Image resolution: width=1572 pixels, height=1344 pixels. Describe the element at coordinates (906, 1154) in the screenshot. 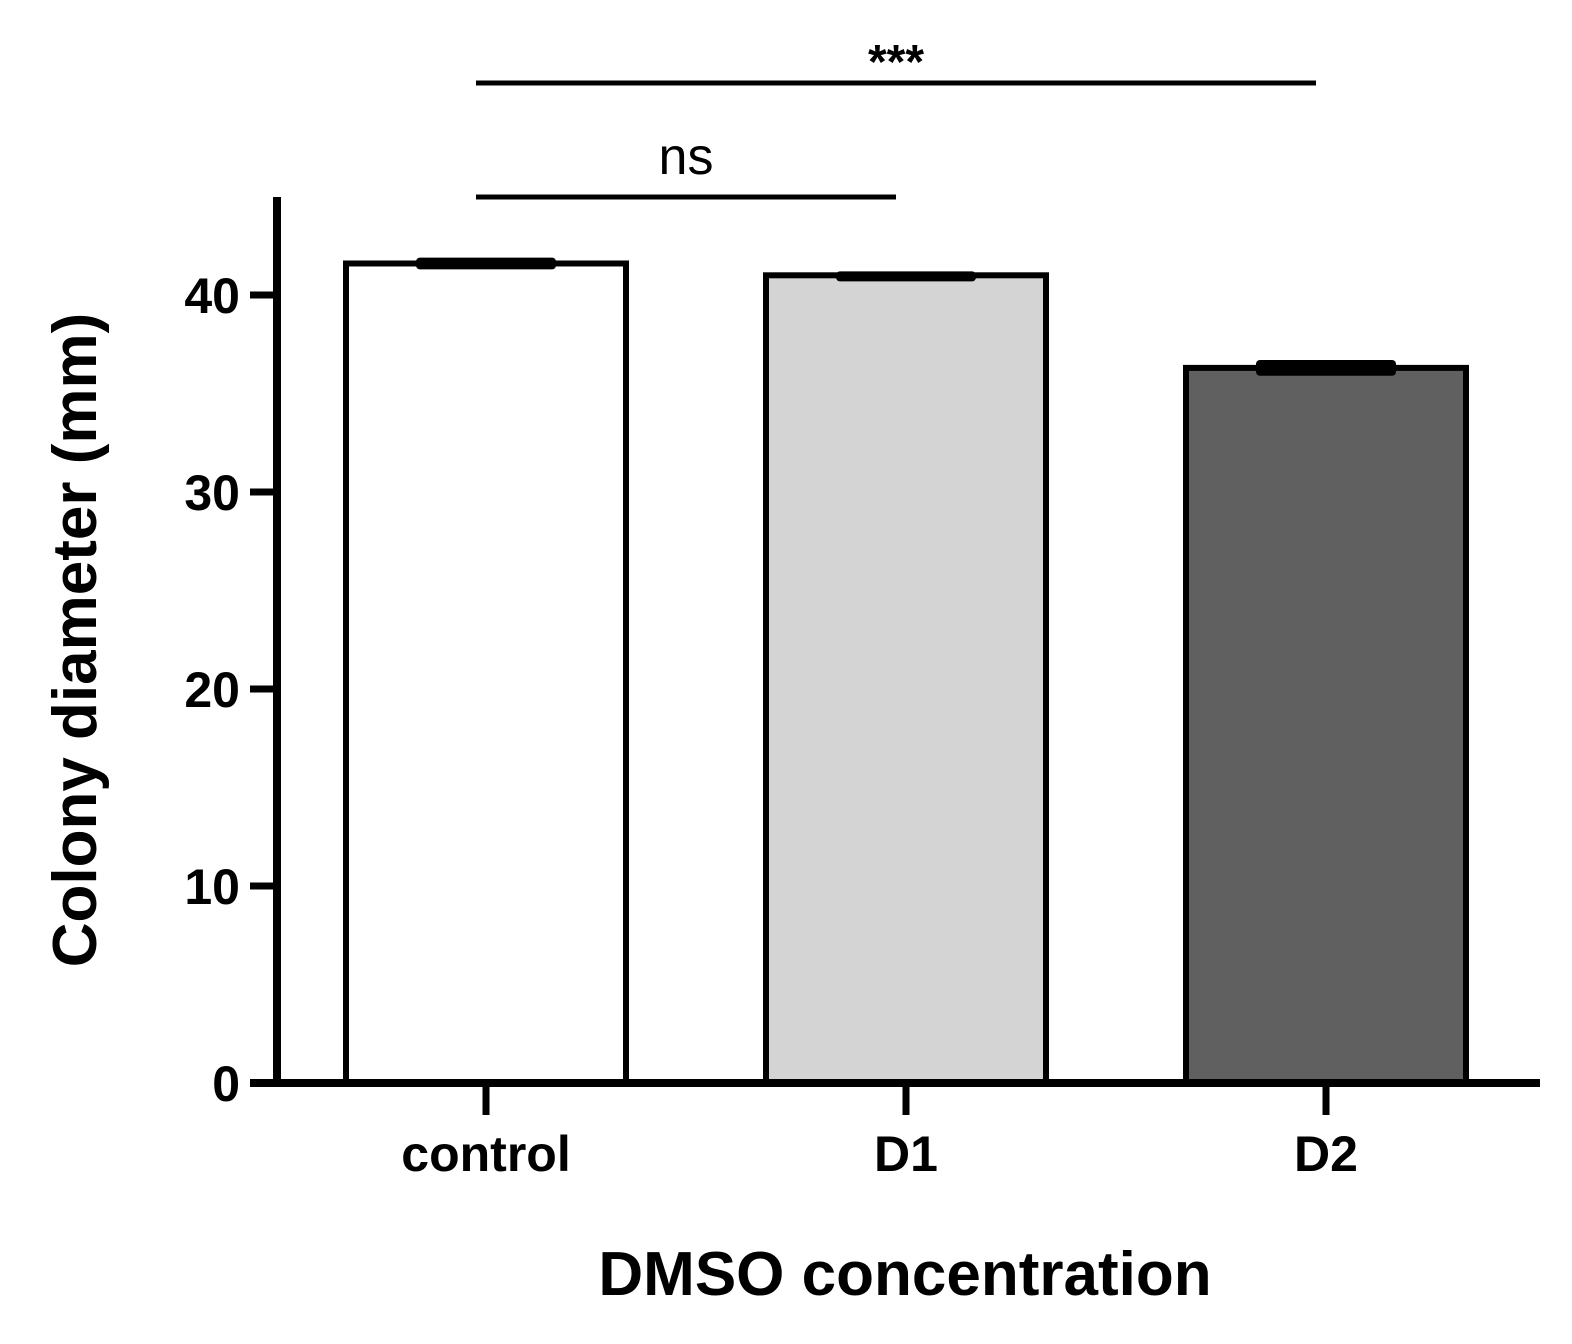

I see `x-tick-label-d1: D1` at that location.